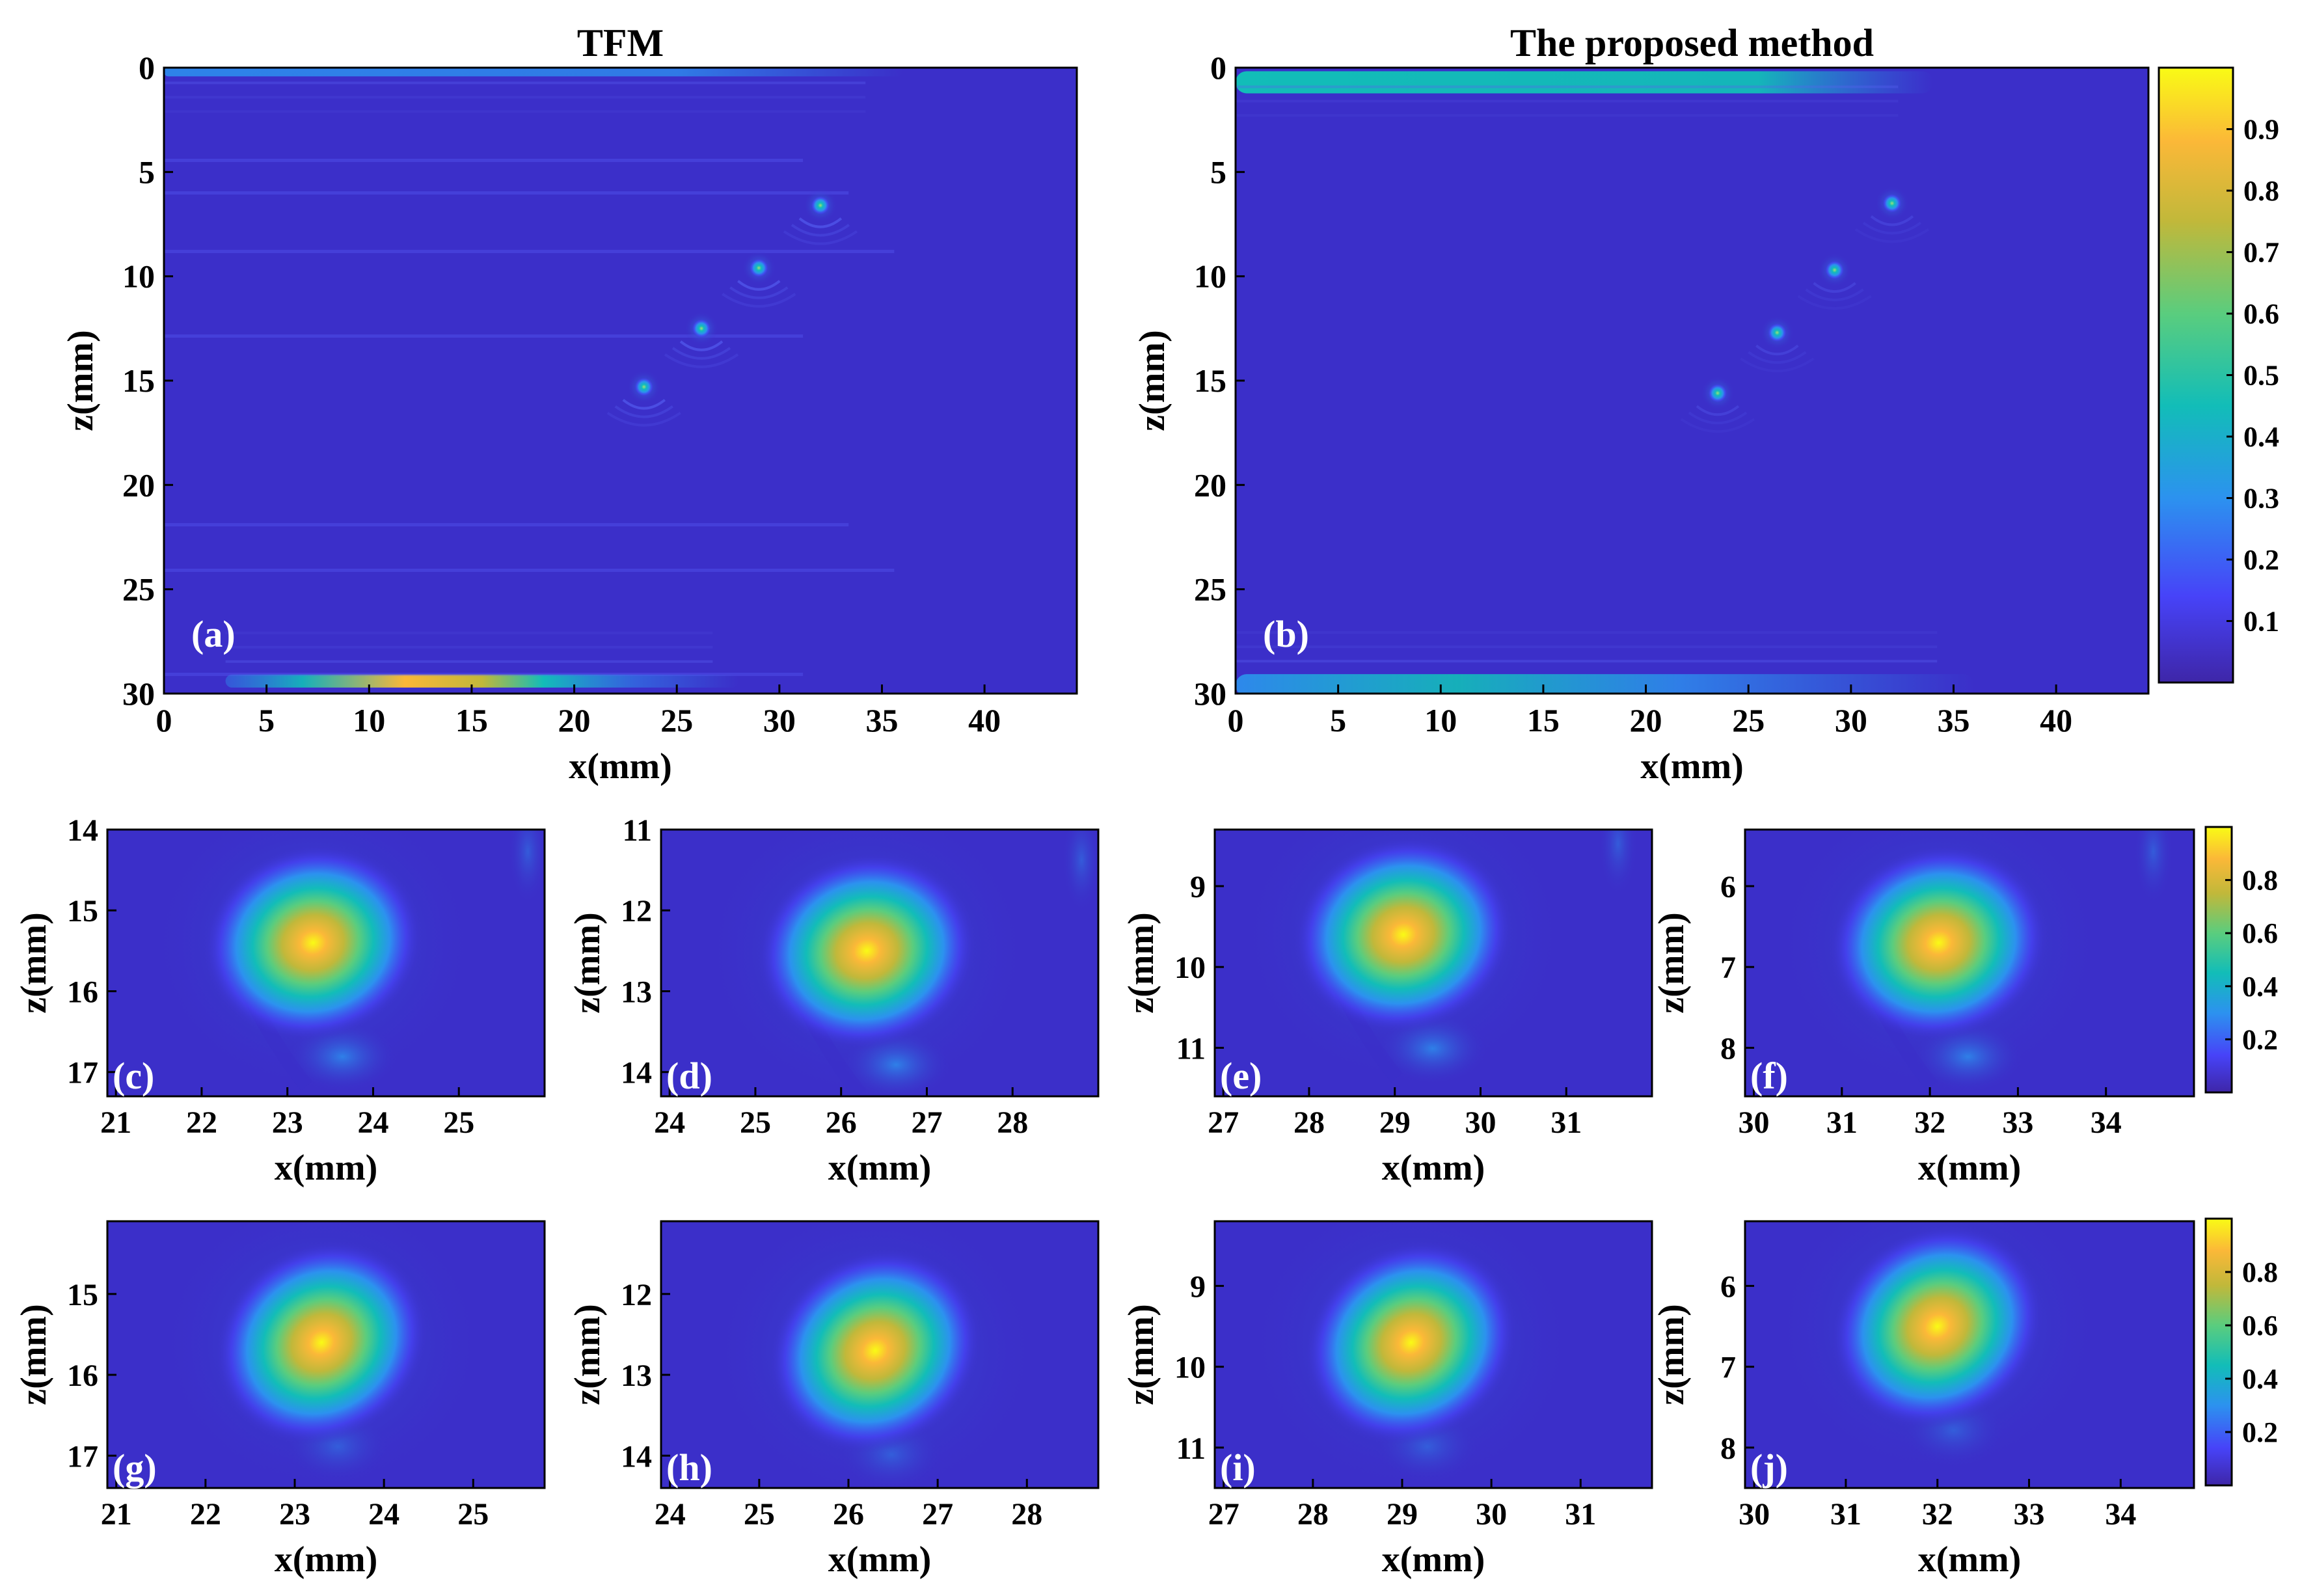  Describe the element at coordinates (287, 1122) in the screenshot. I see `x-tick-label: 23` at that location.